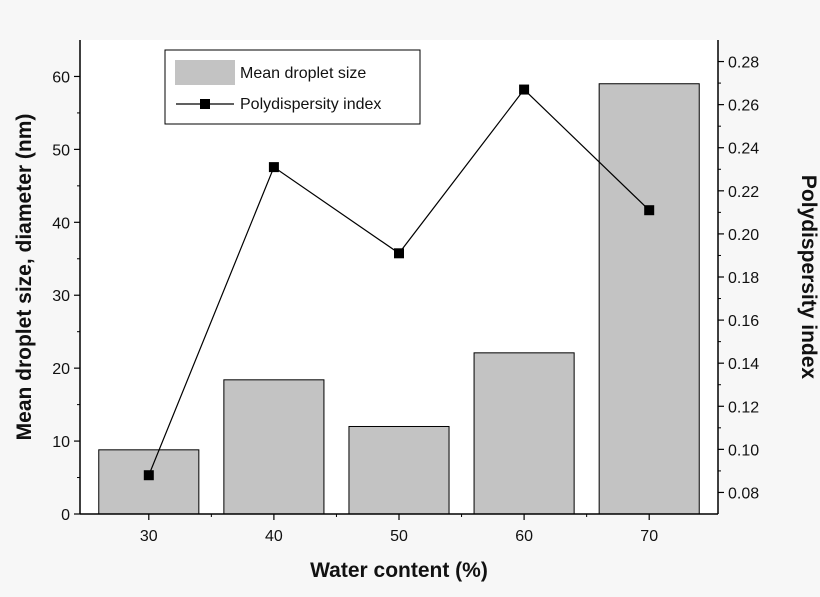 This screenshot has width=820, height=597. What do you see at coordinates (61, 150) in the screenshot?
I see `y-tick-label: 50` at bounding box center [61, 150].